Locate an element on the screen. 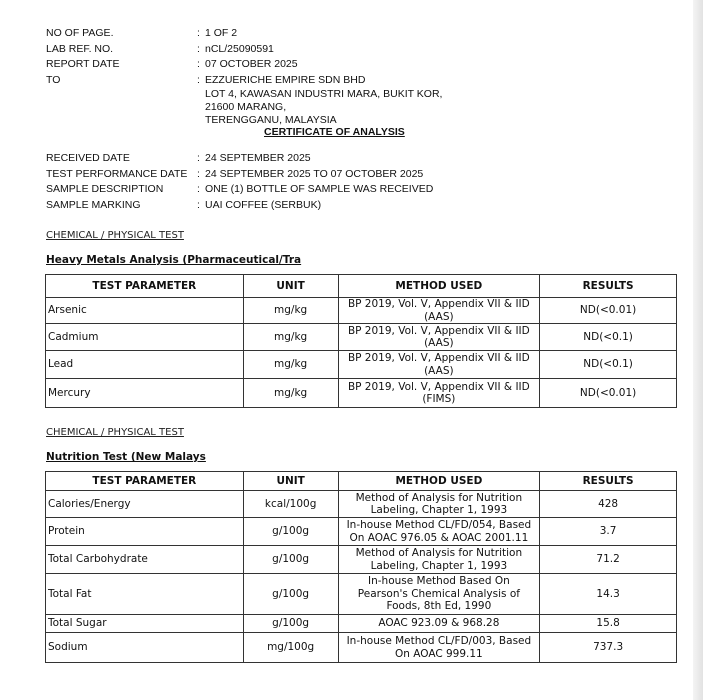 Image resolution: width=703 pixels, height=700 pixels. result: 3.7 is located at coordinates (608, 531).